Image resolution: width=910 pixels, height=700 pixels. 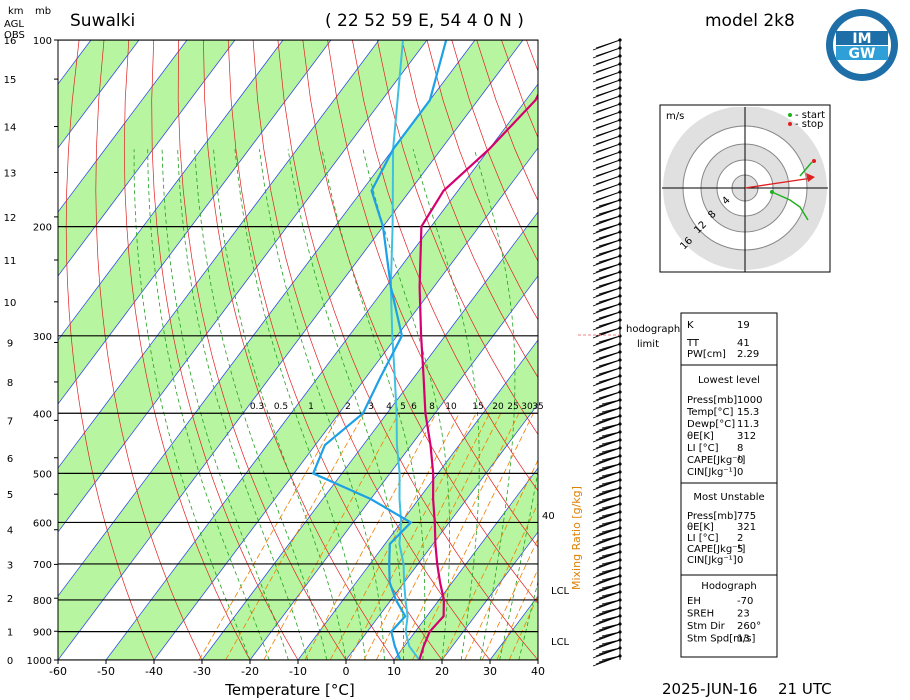 I want to click on mixing-ratio-tick: 25, so click(x=512, y=407).